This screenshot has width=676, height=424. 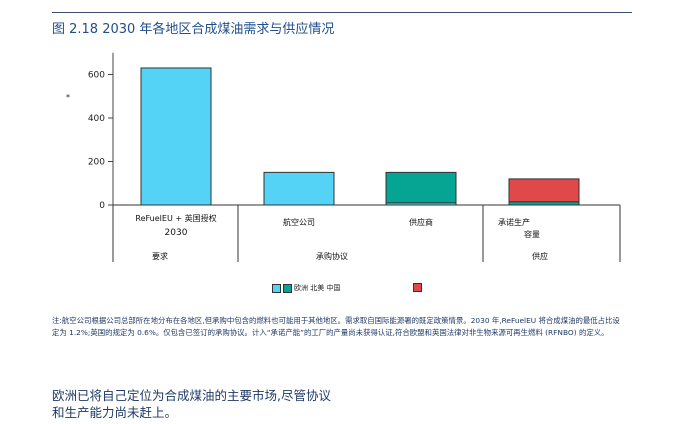 What do you see at coordinates (68, 97) in the screenshot?
I see `y-axis-label: *` at bounding box center [68, 97].